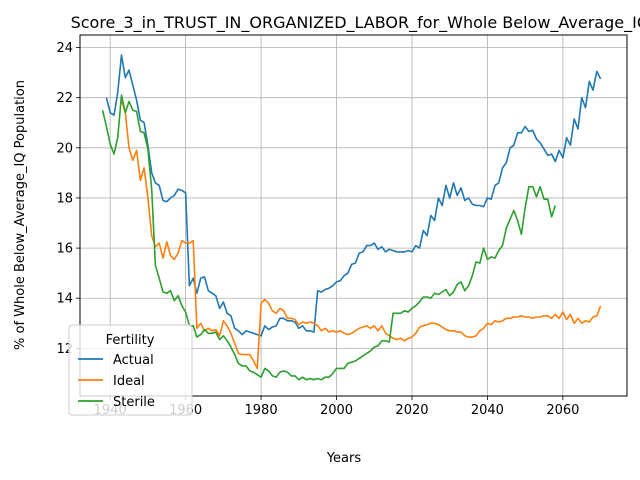 This screenshot has width=640, height=480. I want to click on y-tick-label: 22, so click(64, 98).